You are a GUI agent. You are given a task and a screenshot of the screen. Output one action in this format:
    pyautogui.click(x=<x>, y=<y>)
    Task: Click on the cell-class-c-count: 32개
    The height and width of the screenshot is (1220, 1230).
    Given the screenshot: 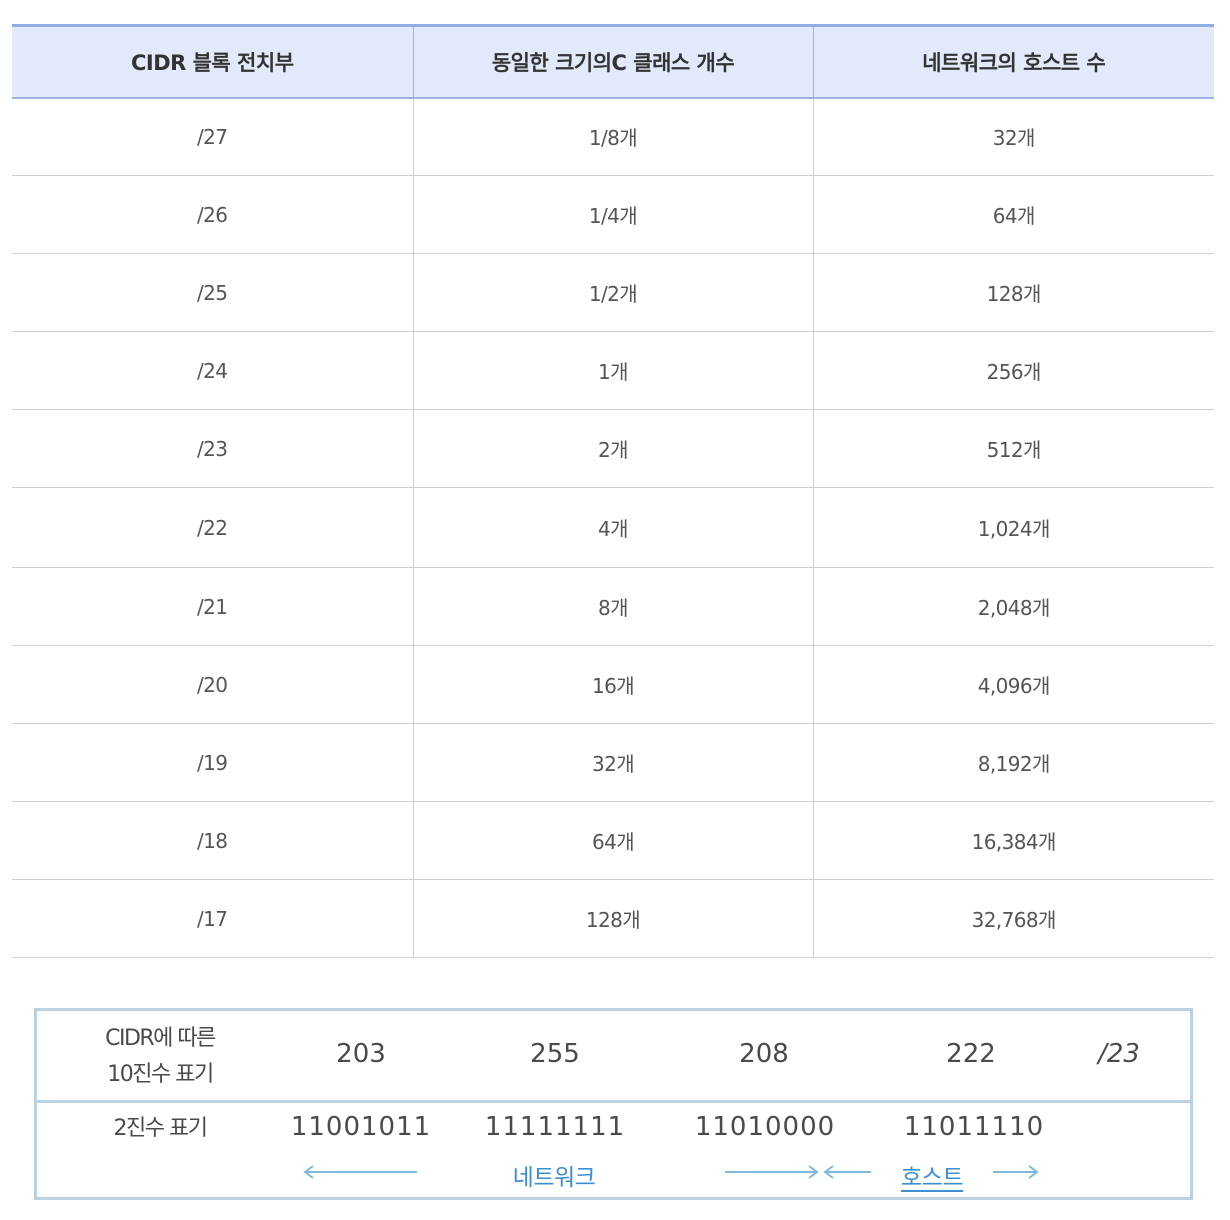 What is the action you would take?
    pyautogui.click(x=612, y=762)
    